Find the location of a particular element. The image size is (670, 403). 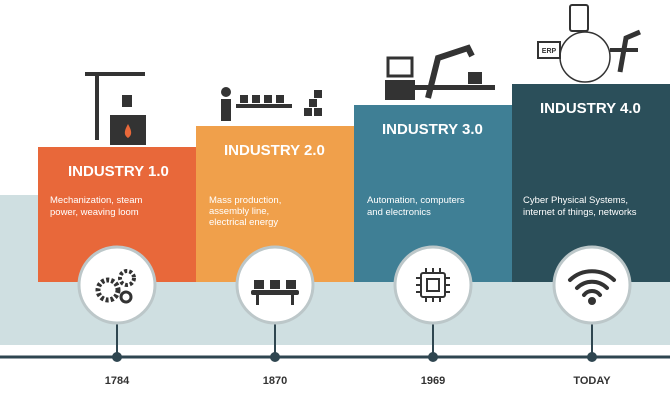

timeline-dot is located at coordinates (354, 357).